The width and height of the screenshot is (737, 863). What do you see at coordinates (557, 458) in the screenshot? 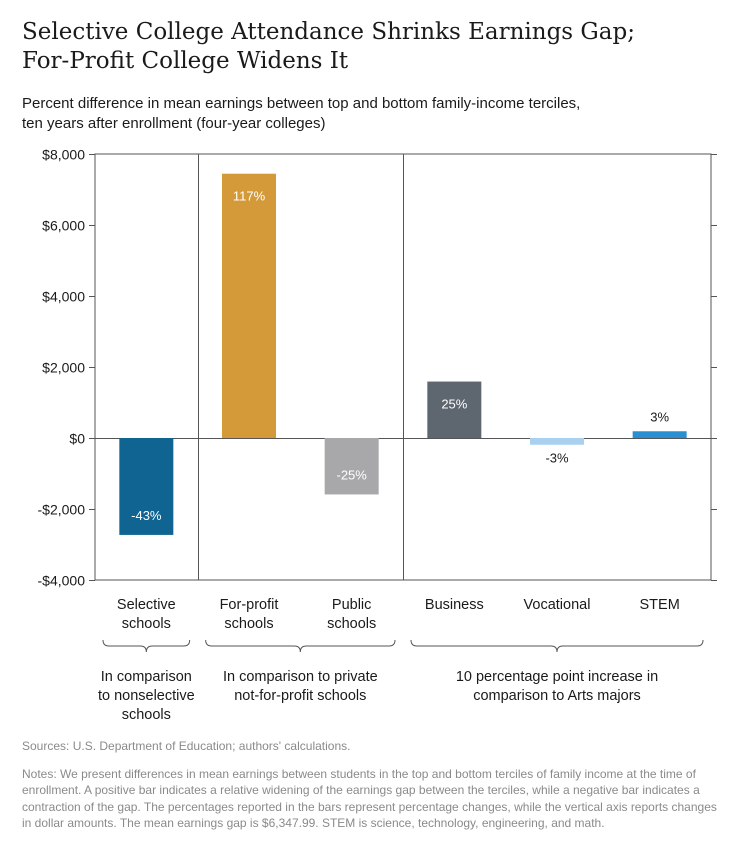
I see `bar-value-label: -3%` at bounding box center [557, 458].